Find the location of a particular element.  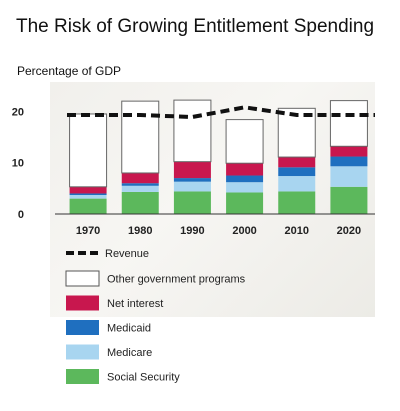

legend-swatch-social-security is located at coordinates (82, 376).